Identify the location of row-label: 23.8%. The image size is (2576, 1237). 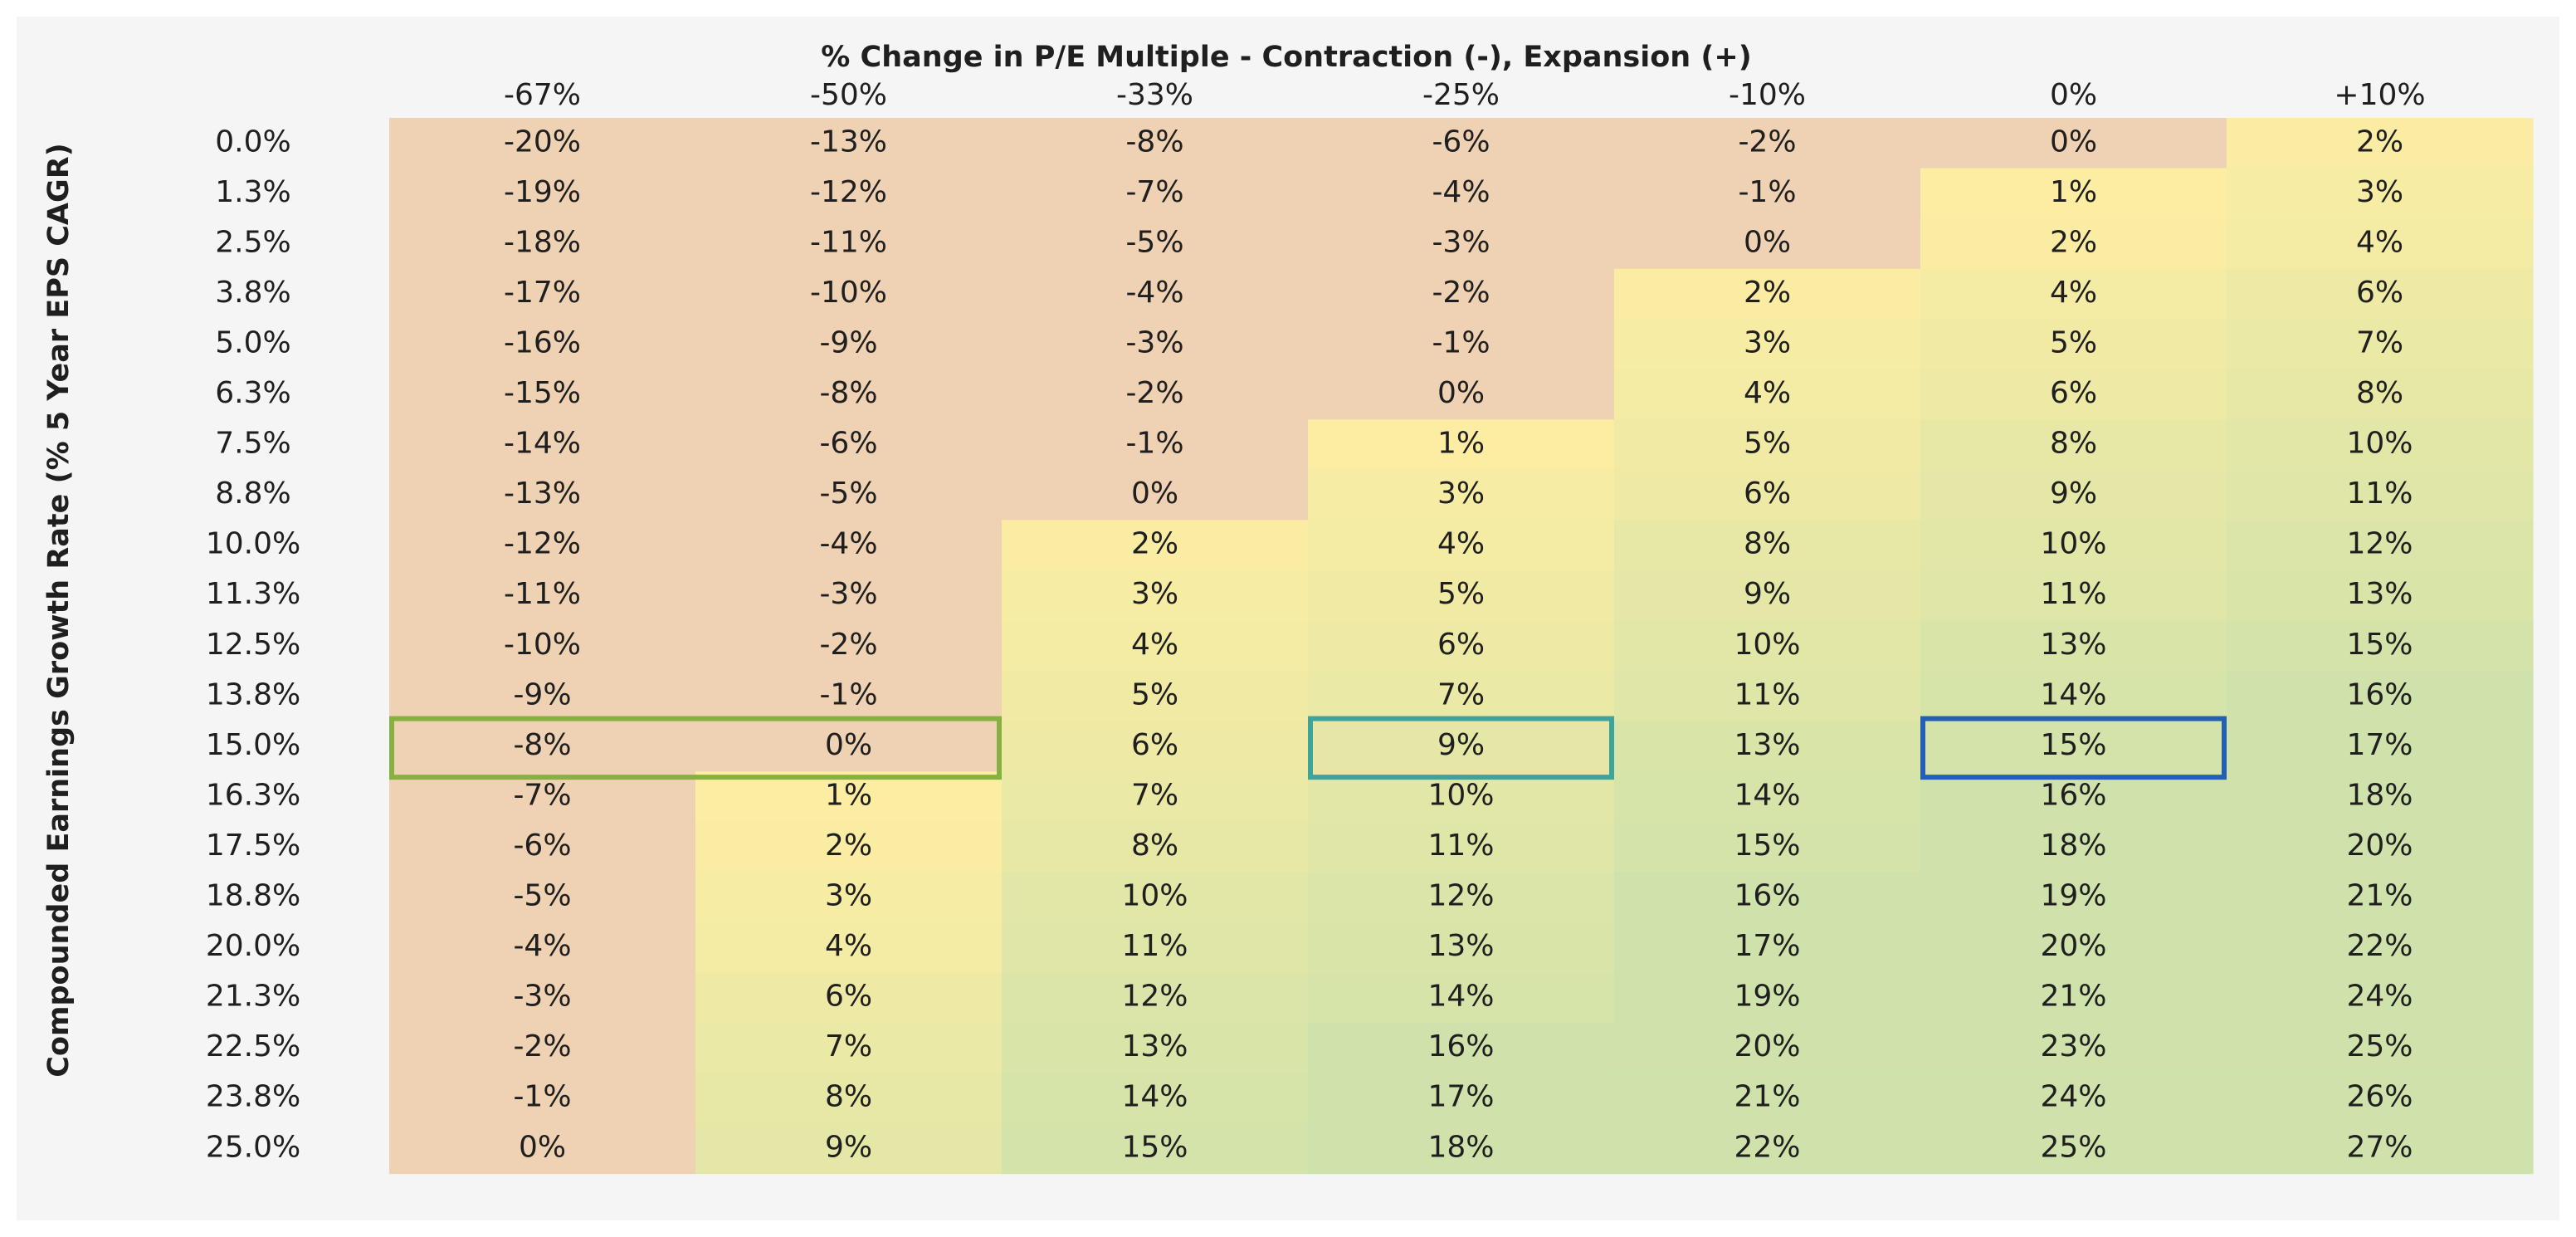
(253, 1097).